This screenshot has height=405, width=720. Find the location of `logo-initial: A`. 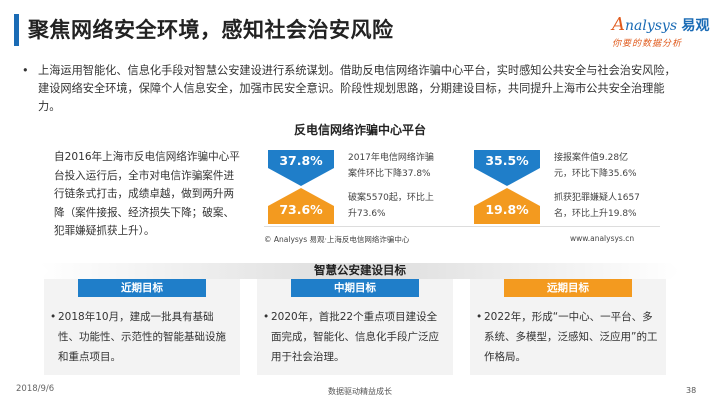

logo-initial: A is located at coordinates (618, 24).